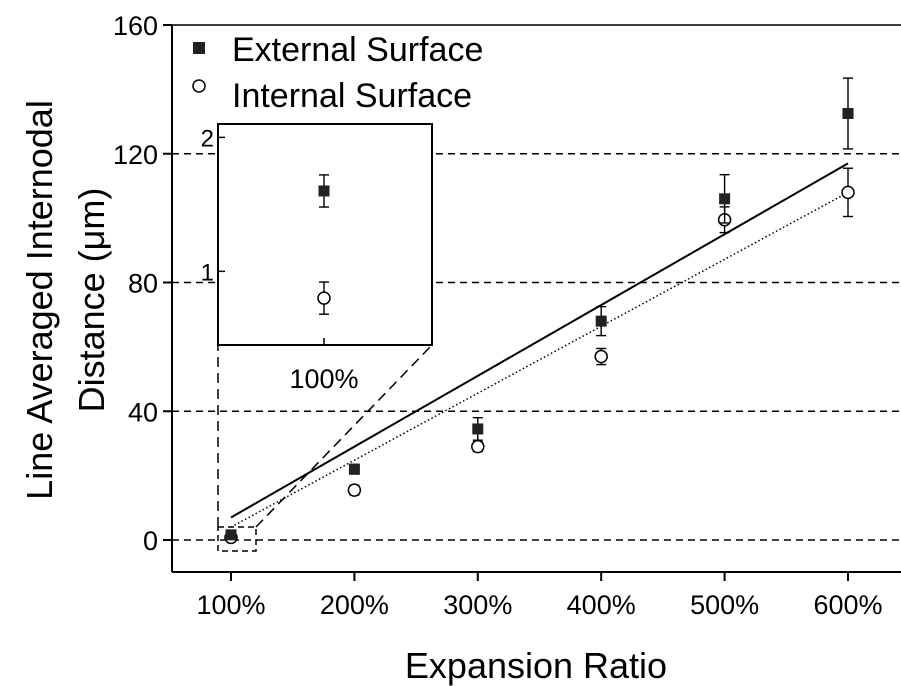 The width and height of the screenshot is (901, 686). I want to click on x-tick-label-100: 100%, so click(230, 605).